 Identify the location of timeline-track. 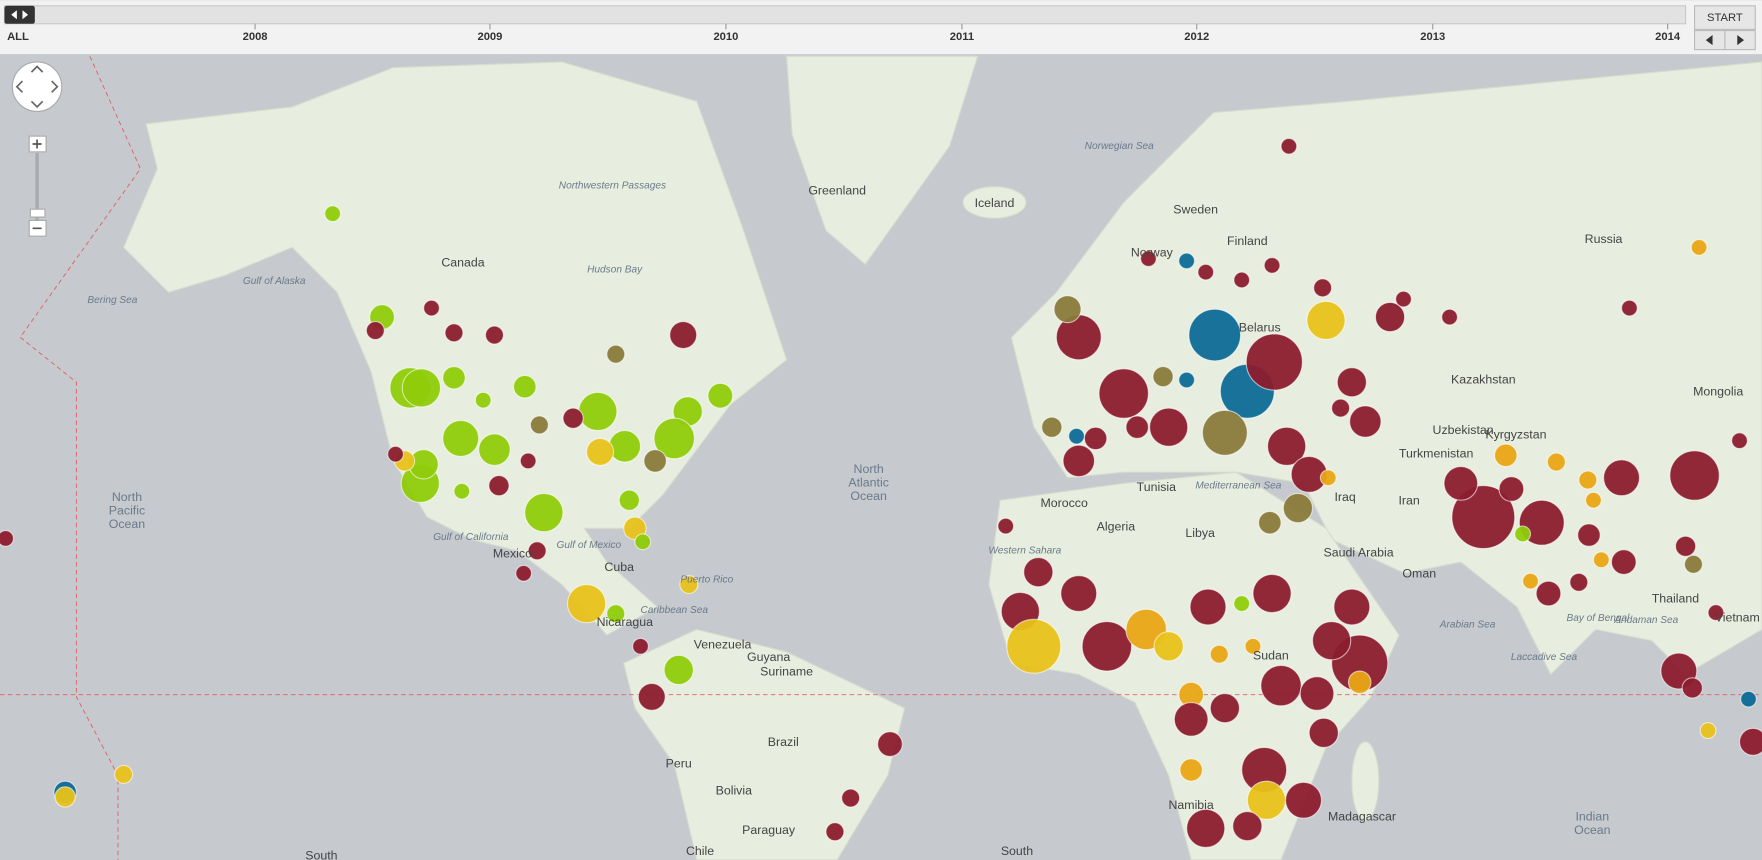
(845, 15).